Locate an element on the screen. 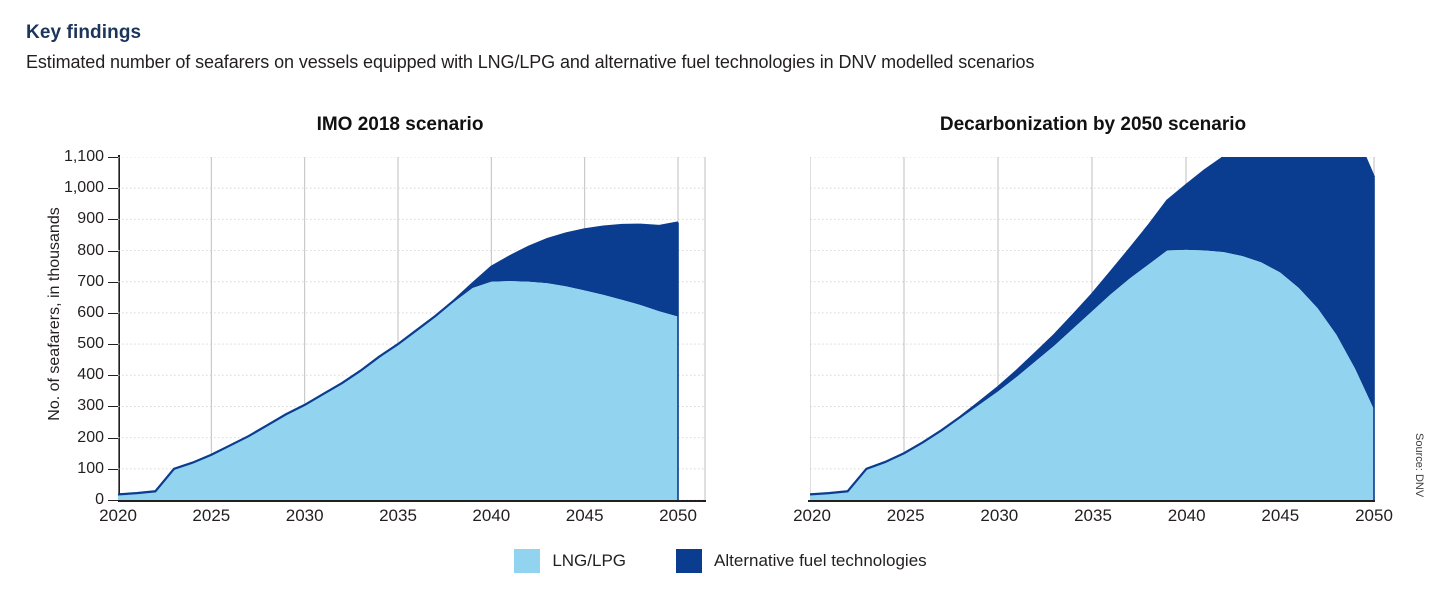 This screenshot has width=1441, height=601. chart-title-decarbonization-2050: Decarbonization by 2050 scenario is located at coordinates (1093, 124).